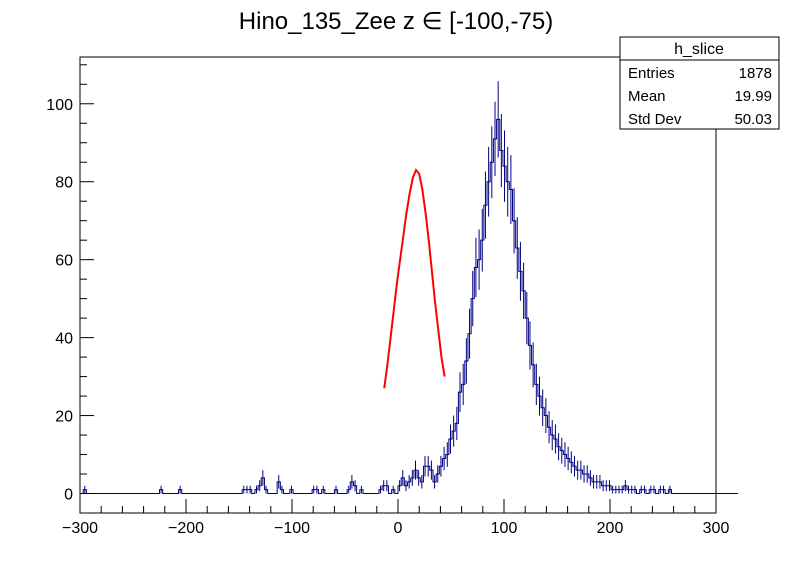 Image resolution: width=796 pixels, height=572 pixels. What do you see at coordinates (610, 528) in the screenshot?
I see `x-tick-label: 200` at bounding box center [610, 528].